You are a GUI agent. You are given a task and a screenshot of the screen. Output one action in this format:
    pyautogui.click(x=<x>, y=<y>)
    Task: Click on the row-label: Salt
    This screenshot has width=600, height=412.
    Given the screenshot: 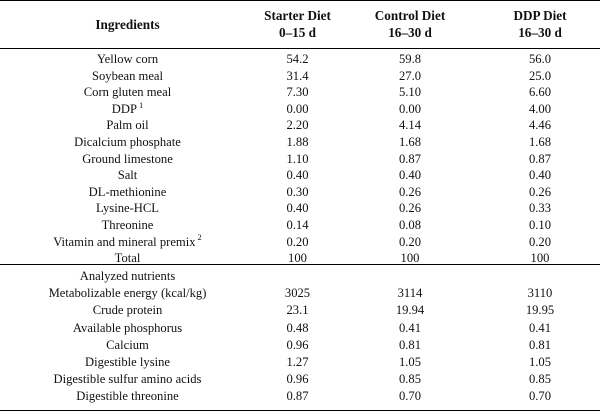 What is the action you would take?
    pyautogui.click(x=127, y=175)
    